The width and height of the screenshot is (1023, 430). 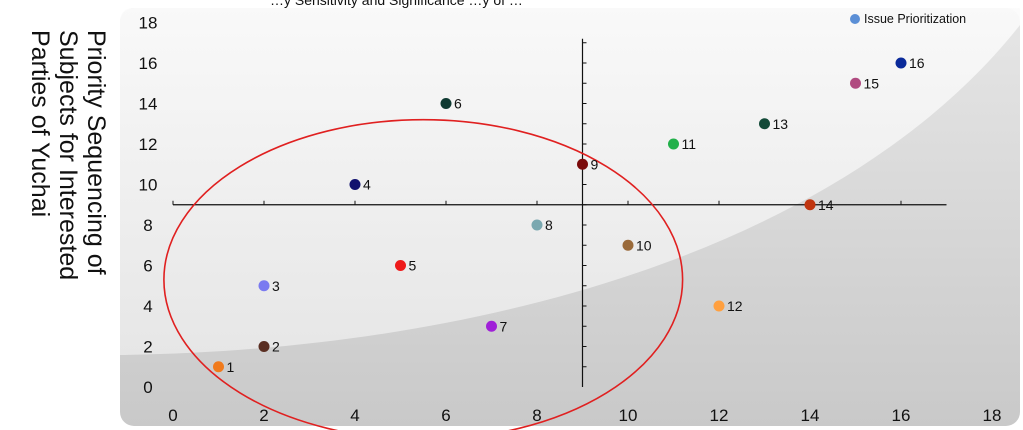 I want to click on y-tick-label: 2, so click(x=147, y=347).